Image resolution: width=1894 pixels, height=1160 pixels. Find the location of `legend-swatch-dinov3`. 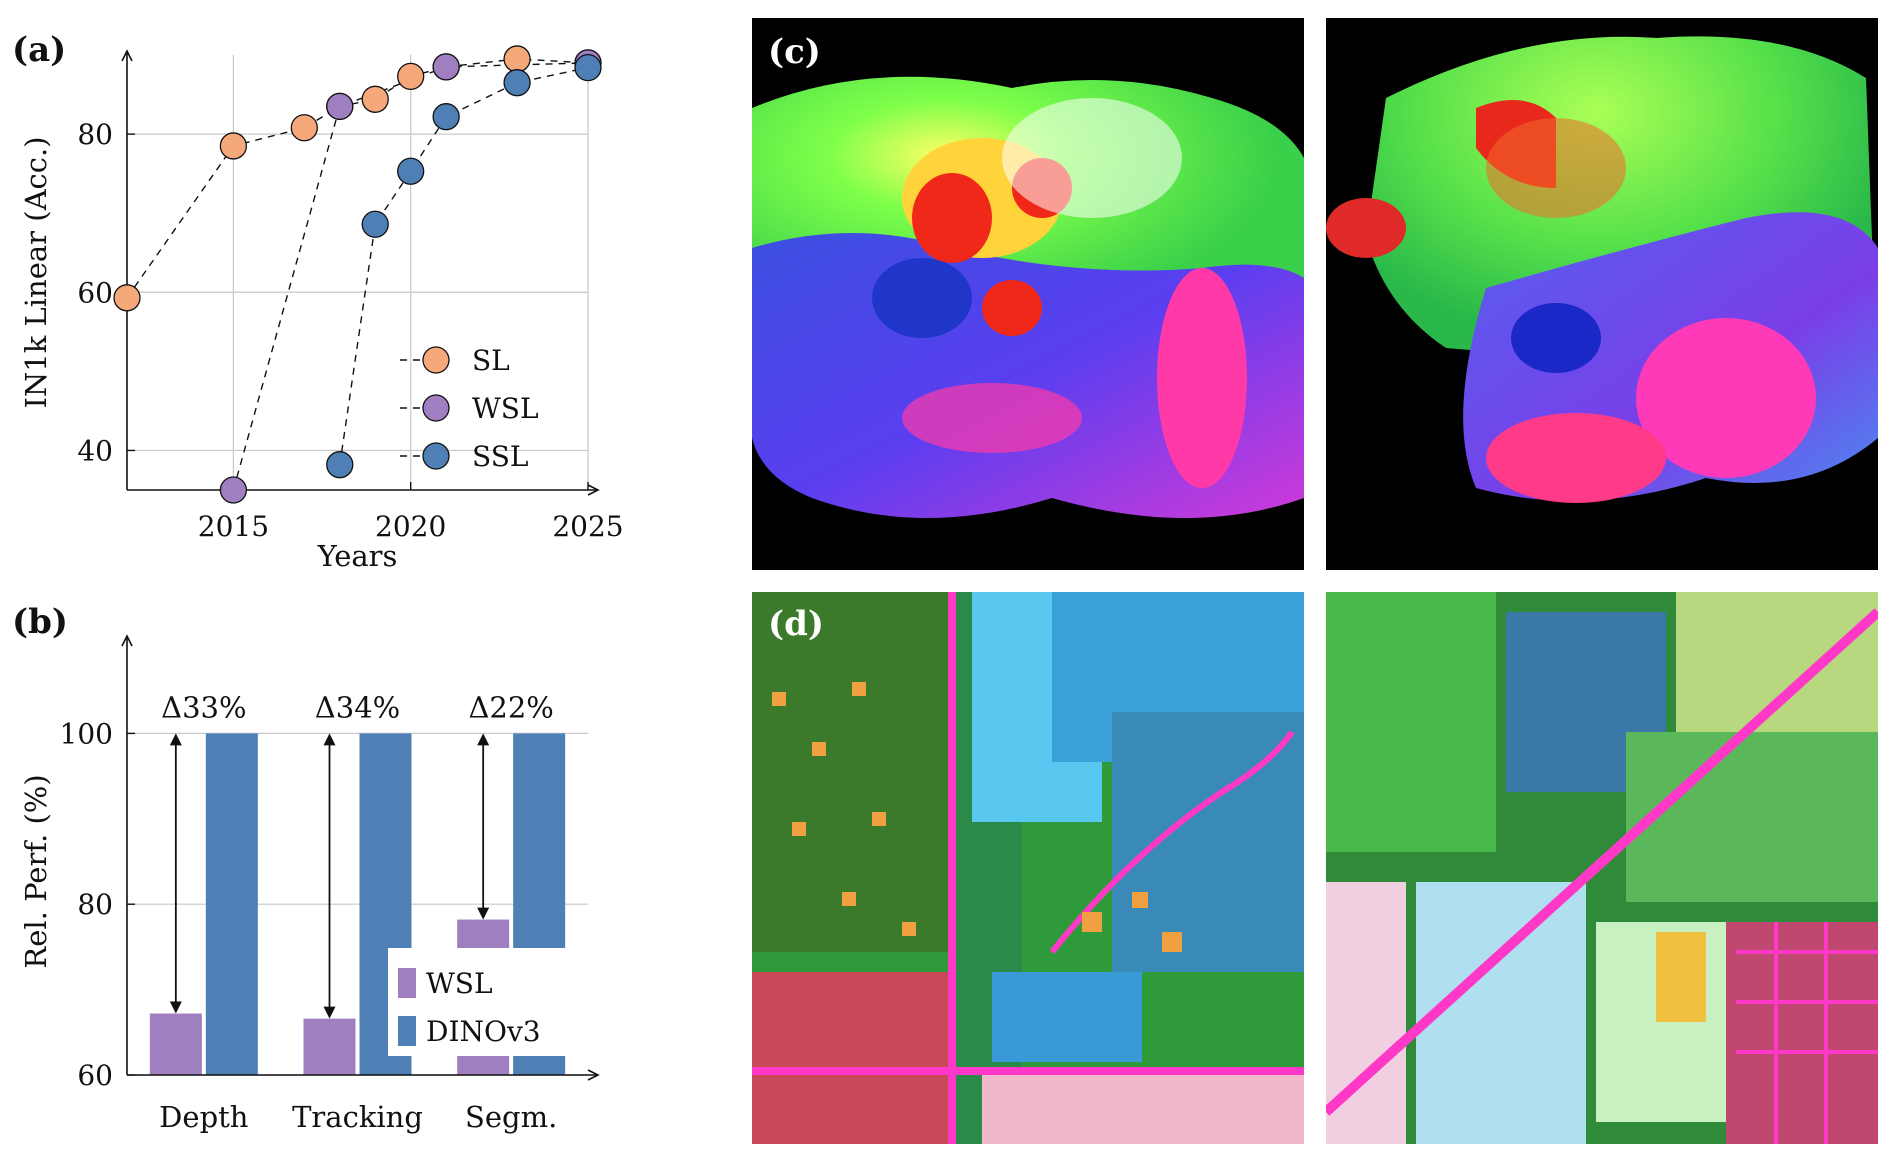

legend-swatch-dinov3 is located at coordinates (407, 1031).